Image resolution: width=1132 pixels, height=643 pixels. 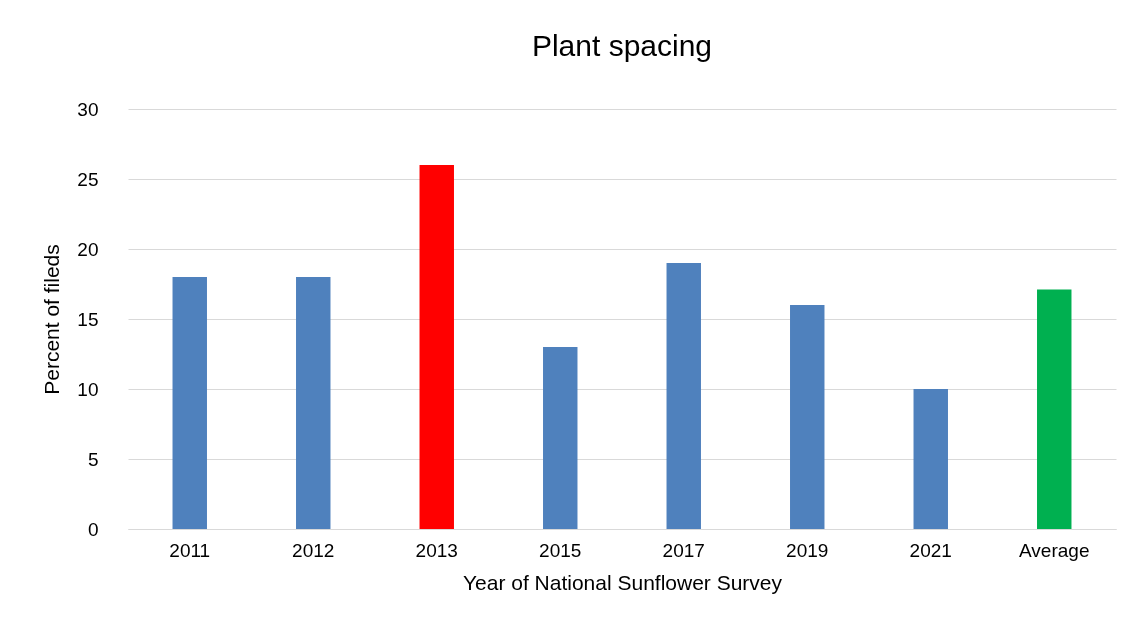 I want to click on y-tick-label: 0, so click(x=93, y=529).